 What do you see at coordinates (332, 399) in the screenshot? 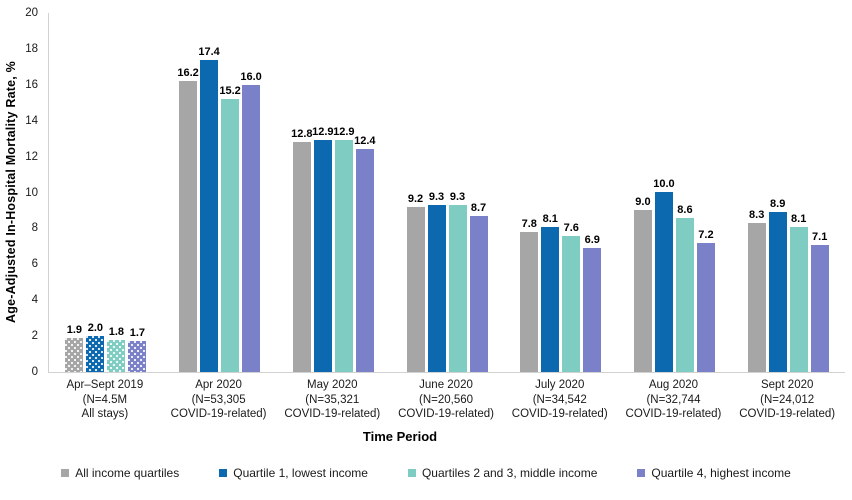
I see `x-category-label: May 2020 (N=35,321 COVID-19-related)` at bounding box center [332, 399].